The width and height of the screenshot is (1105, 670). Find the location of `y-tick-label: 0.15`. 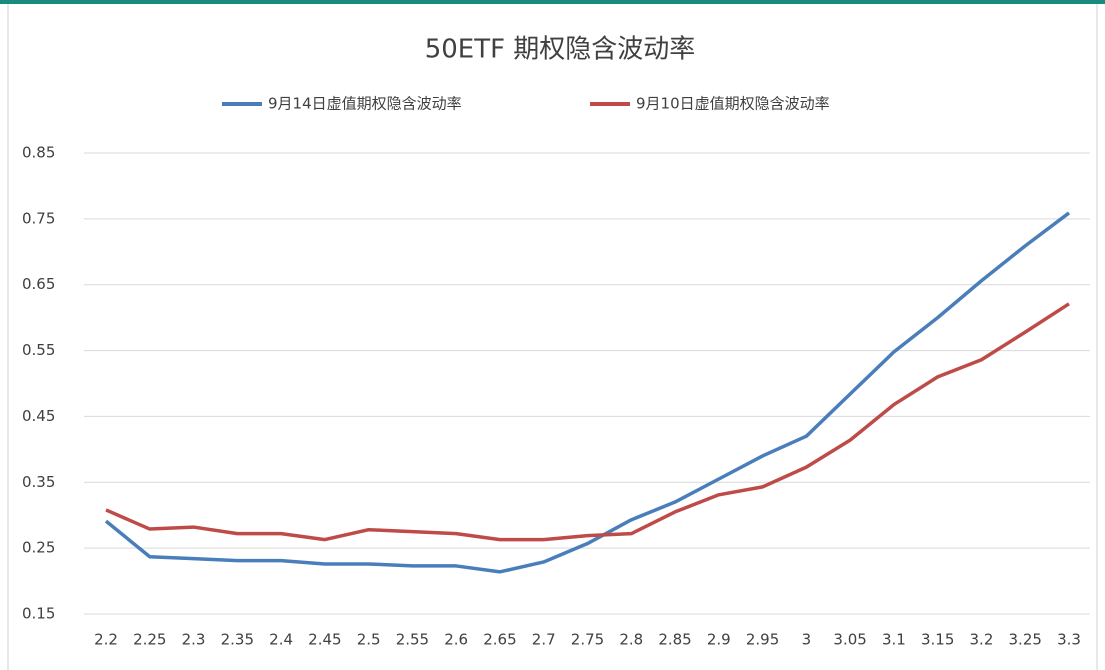

y-tick-label: 0.15 is located at coordinates (38, 614).